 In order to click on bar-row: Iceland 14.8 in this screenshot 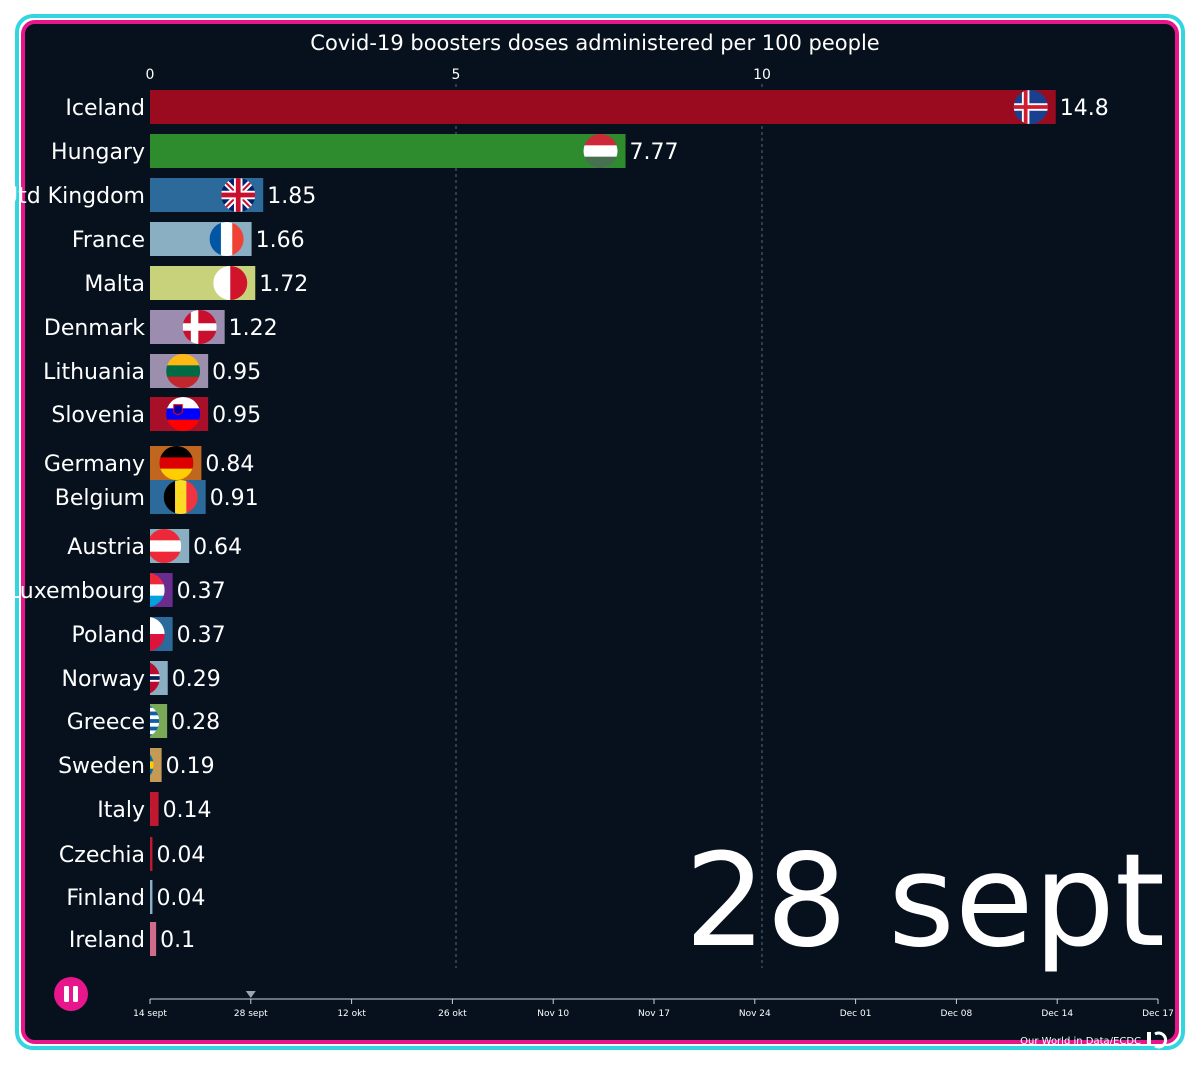, I will do `click(587, 107)`.